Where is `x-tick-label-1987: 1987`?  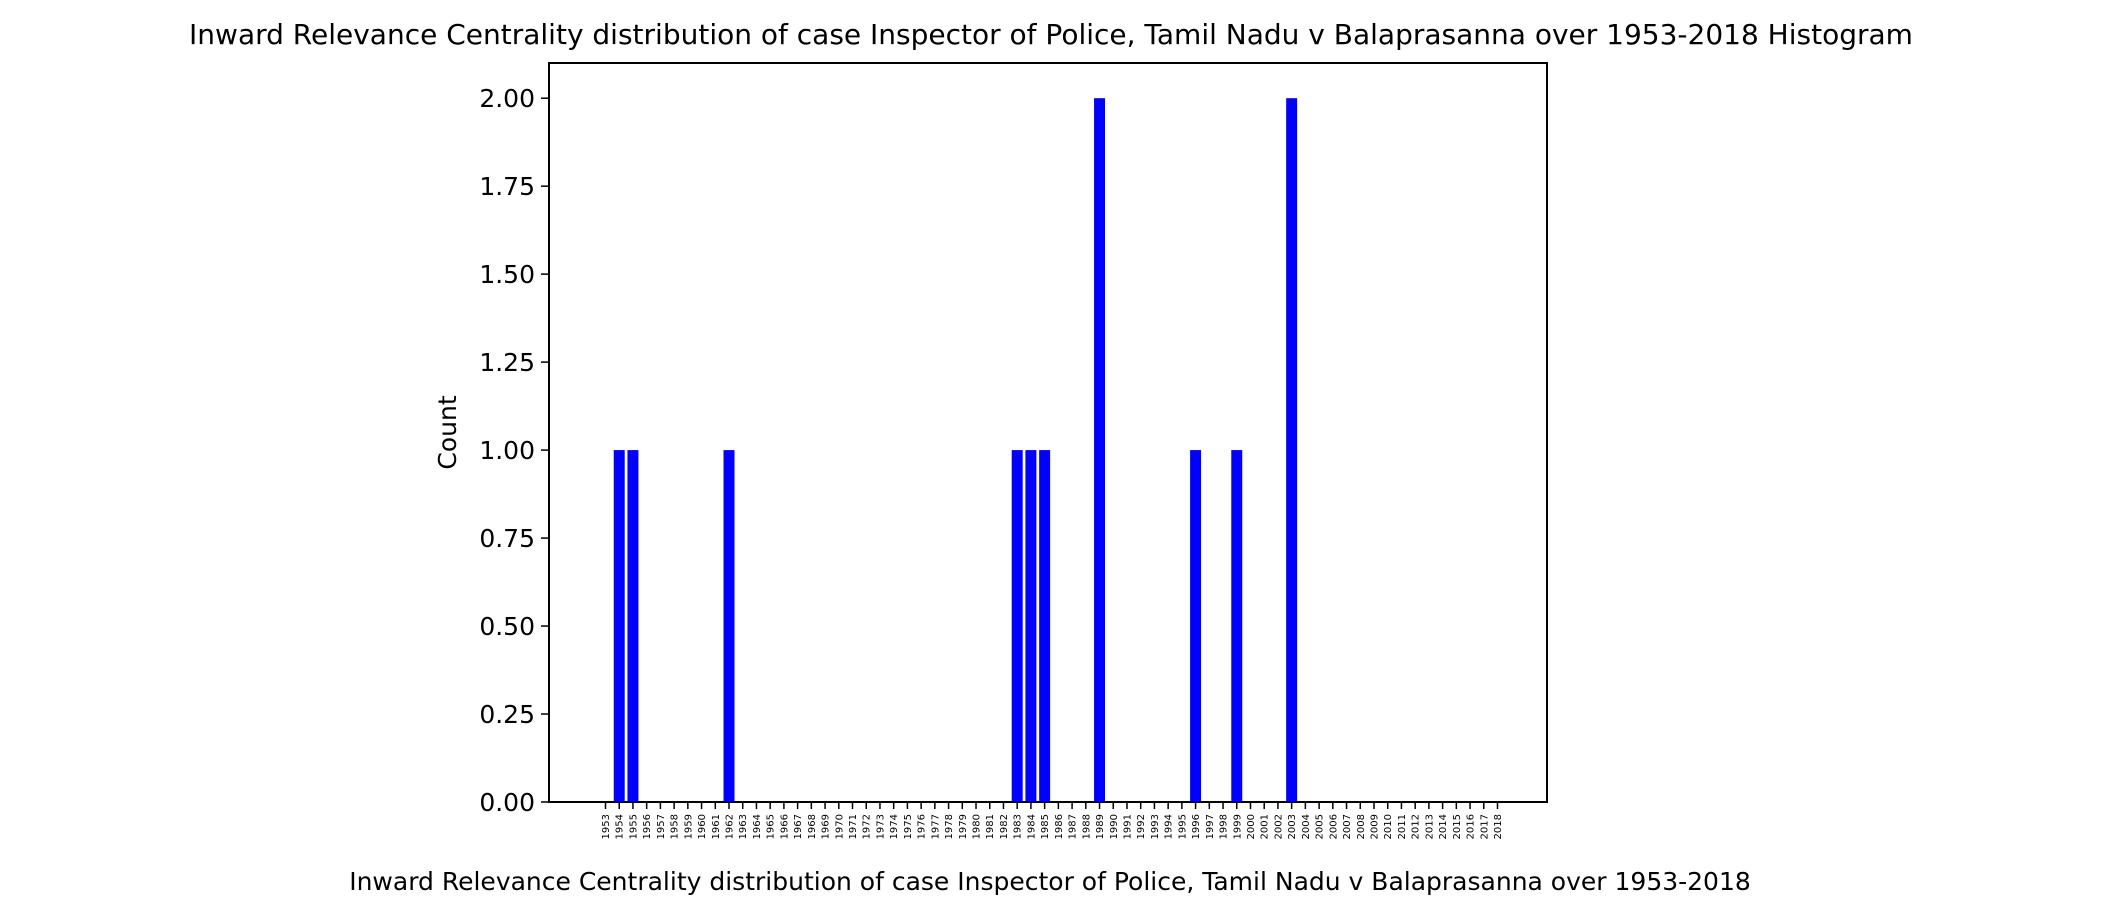
x-tick-label-1987: 1987 is located at coordinates (1073, 826).